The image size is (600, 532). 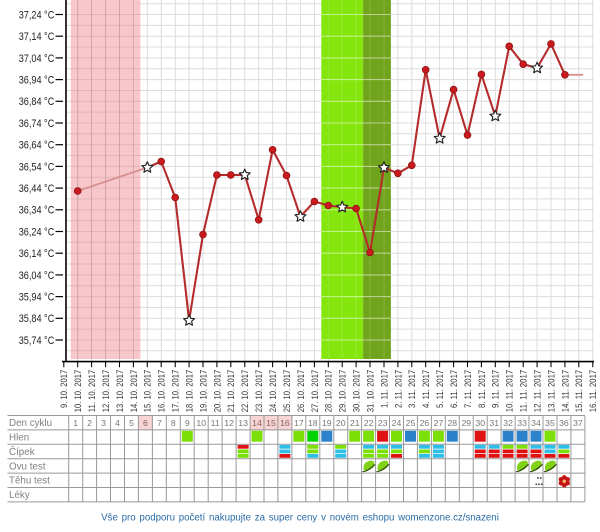 I want to click on svg-text: 37,04 °C, so click(x=37, y=59).